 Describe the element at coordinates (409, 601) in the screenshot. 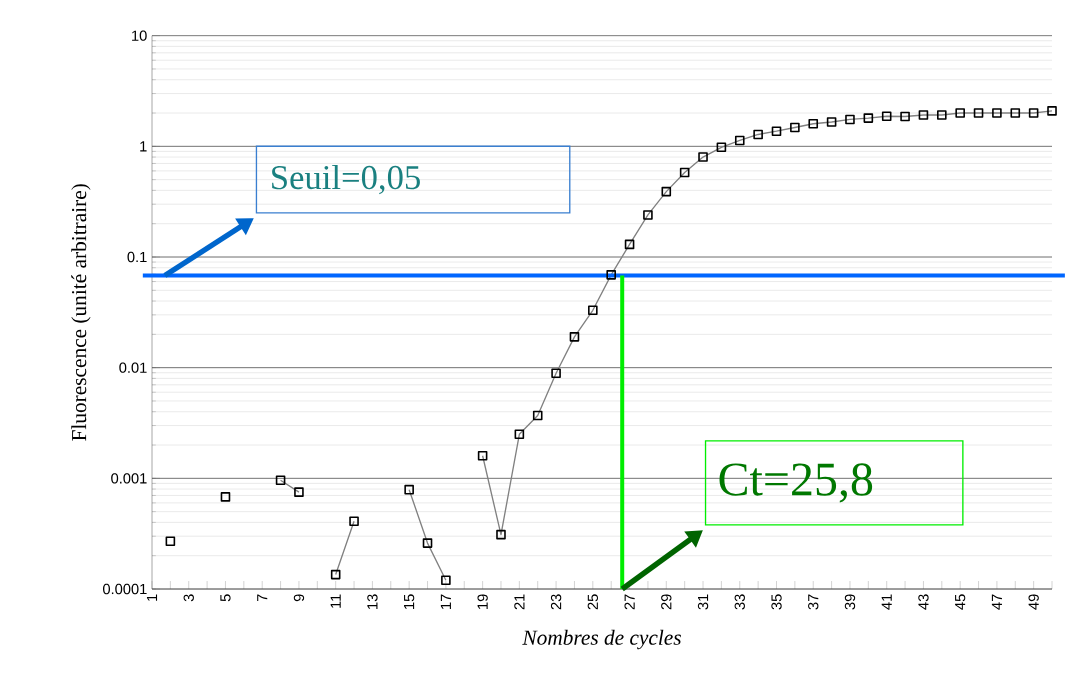

I see `x-tick-label: 15` at that location.